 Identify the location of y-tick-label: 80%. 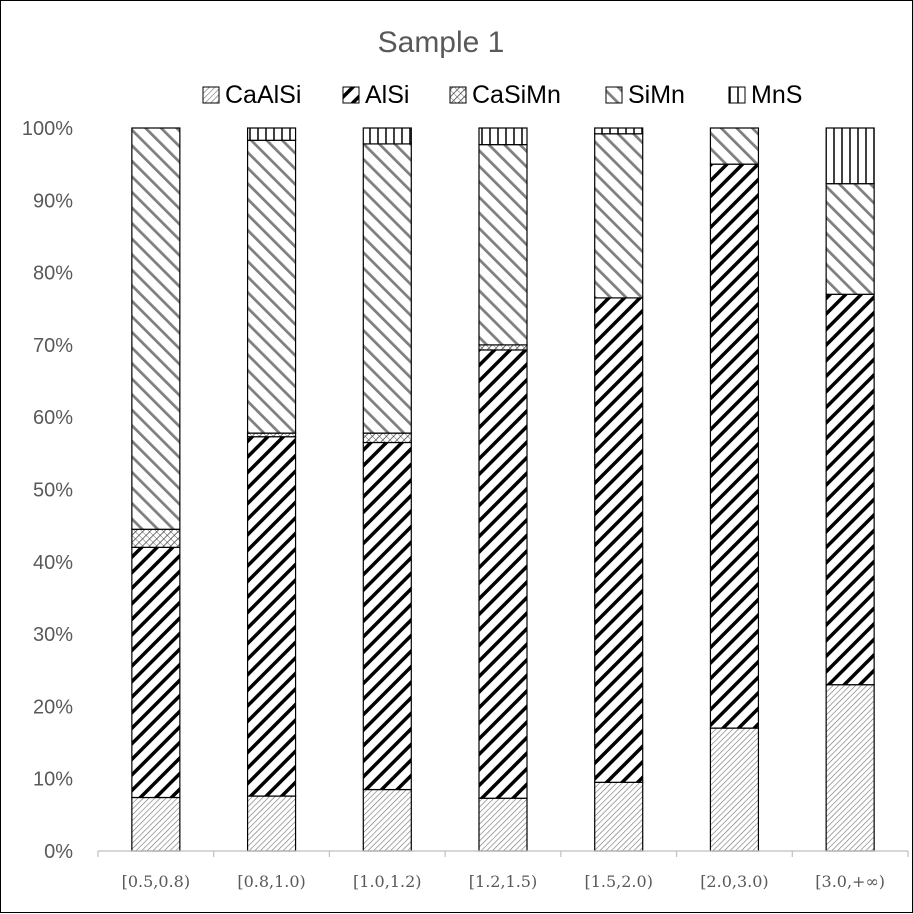
(53, 274).